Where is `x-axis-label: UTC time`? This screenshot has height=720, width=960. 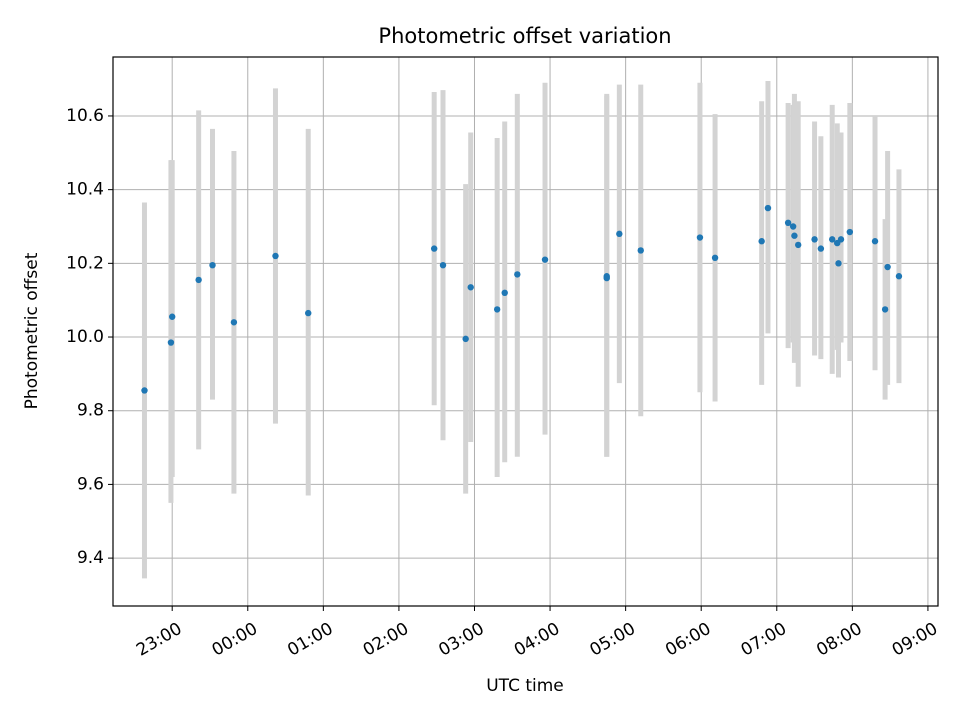
x-axis-label: UTC time is located at coordinates (525, 686).